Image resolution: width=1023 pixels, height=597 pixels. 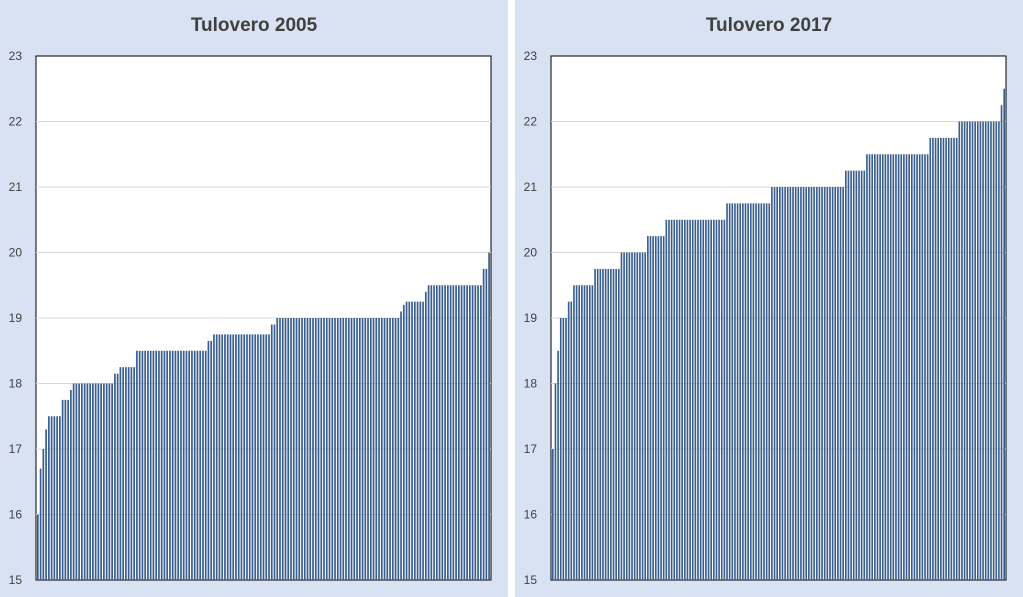 What do you see at coordinates (531, 580) in the screenshot?
I see `y-tick-label: 15` at bounding box center [531, 580].